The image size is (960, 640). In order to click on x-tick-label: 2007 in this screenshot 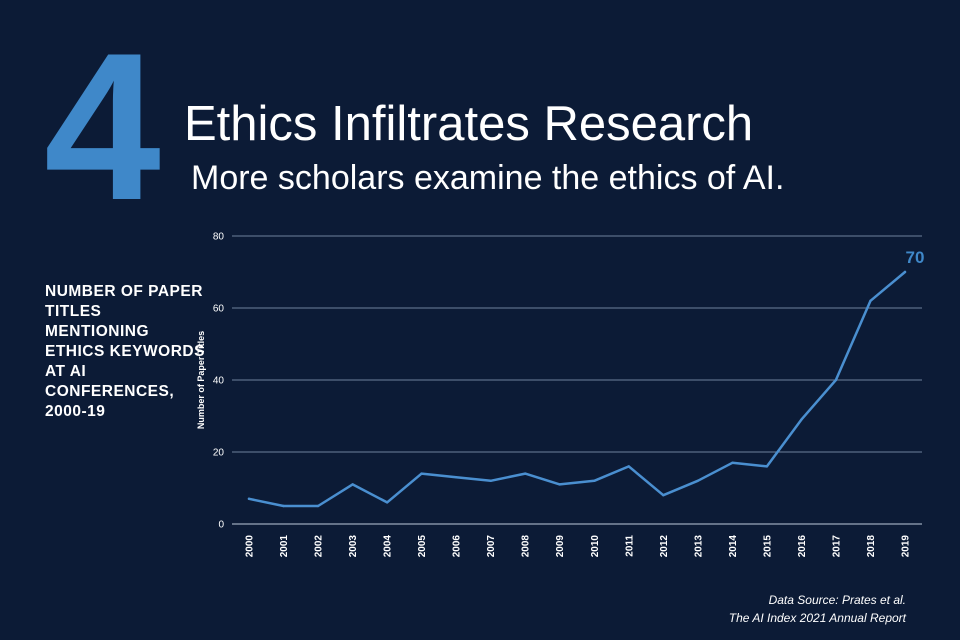, I will do `click(491, 546)`.